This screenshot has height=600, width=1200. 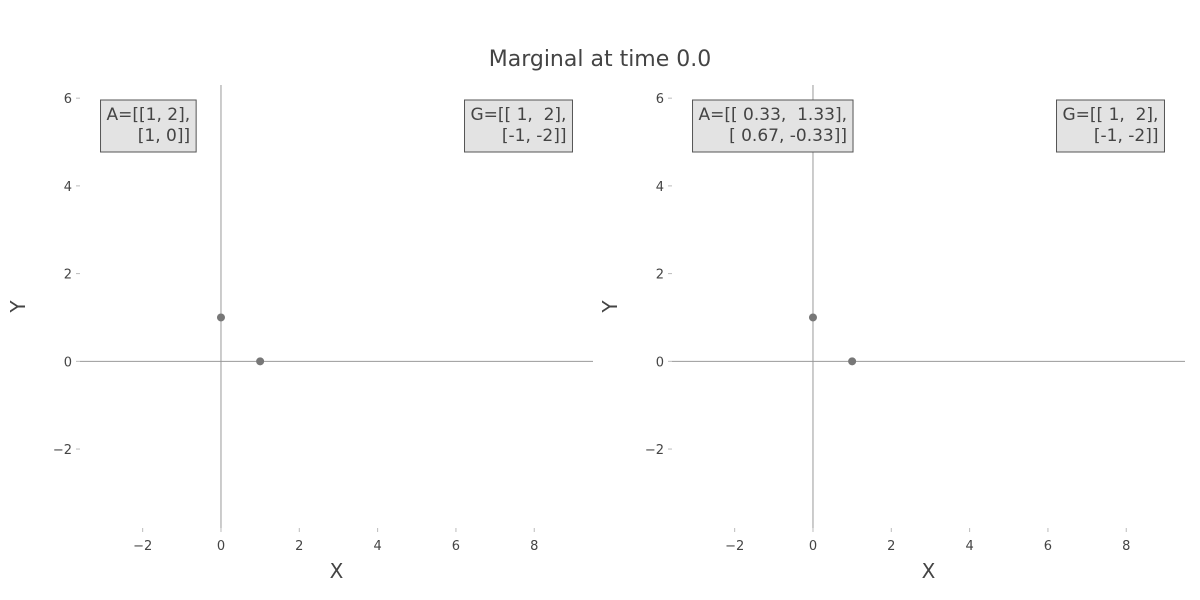 I want to click on annotation-line: A=[[1, 2],, so click(x=149, y=115).